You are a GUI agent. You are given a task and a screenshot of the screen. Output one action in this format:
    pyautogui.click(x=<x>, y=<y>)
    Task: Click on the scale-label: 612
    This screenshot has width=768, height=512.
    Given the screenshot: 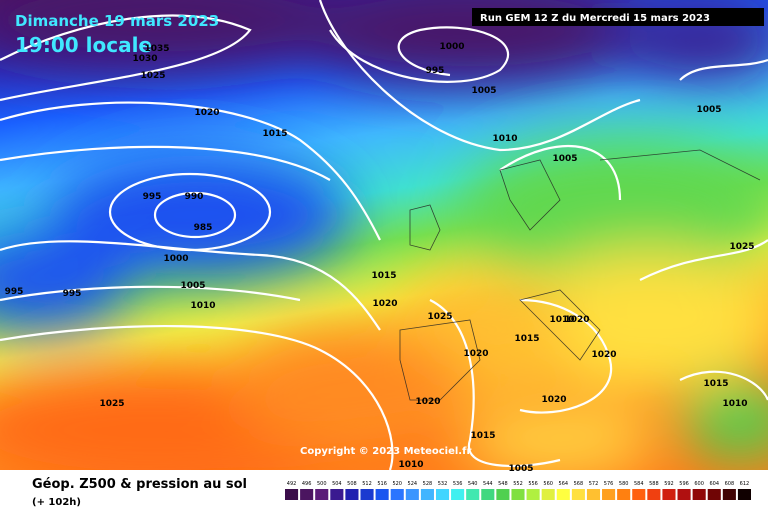 What is the action you would take?
    pyautogui.click(x=745, y=484)
    